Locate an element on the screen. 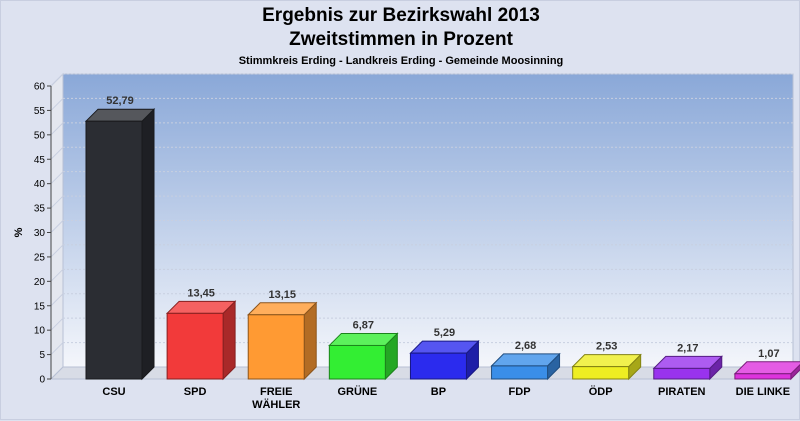 The width and height of the screenshot is (800, 421). category-label: FDP is located at coordinates (520, 392).